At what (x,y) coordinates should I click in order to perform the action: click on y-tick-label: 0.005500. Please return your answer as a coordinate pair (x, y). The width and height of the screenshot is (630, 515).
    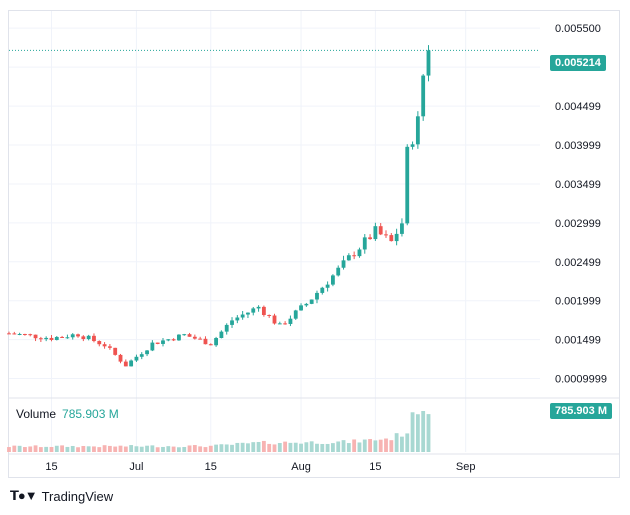
    Looking at the image, I should click on (578, 29).